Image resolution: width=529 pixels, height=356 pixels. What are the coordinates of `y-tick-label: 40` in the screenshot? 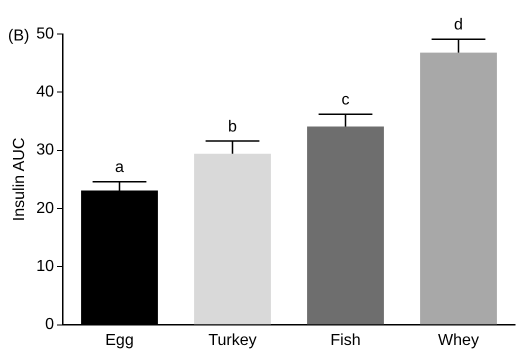 It's located at (45, 92).